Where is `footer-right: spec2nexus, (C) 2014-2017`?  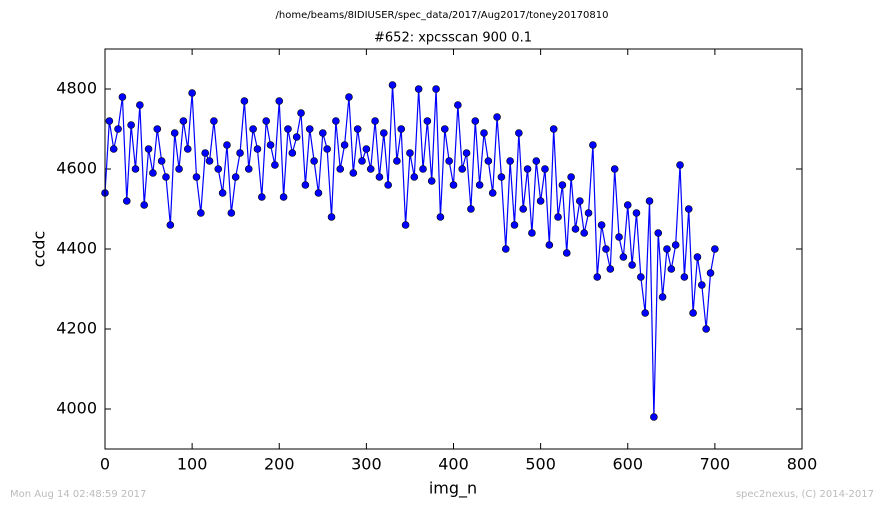 footer-right: spec2nexus, (C) 2014-2017 is located at coordinates (805, 494).